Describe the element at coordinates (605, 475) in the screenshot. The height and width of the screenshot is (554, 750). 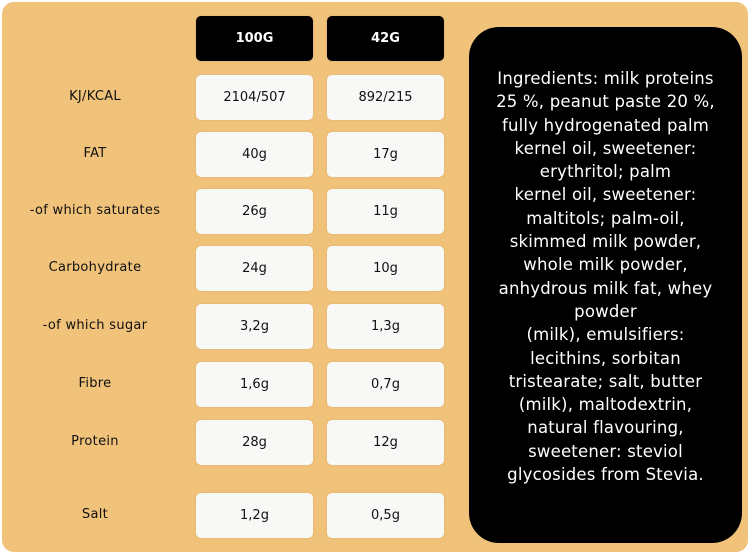
I see `ingredients-line: glycosides from Stevia.` at that location.